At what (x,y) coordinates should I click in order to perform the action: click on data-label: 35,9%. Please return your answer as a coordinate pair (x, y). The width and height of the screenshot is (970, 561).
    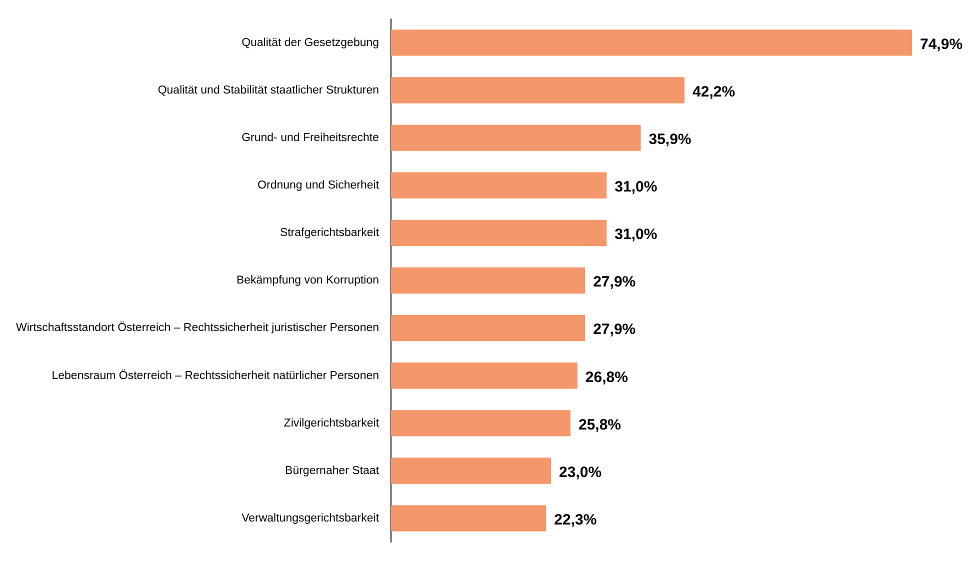
    Looking at the image, I should click on (670, 139).